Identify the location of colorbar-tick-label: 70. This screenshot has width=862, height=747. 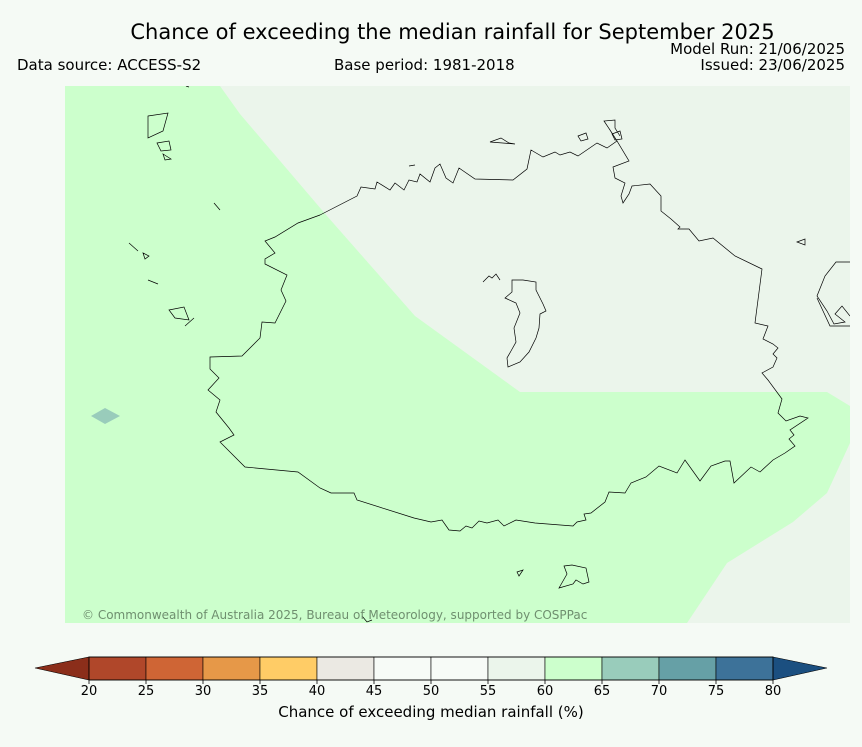
(659, 691).